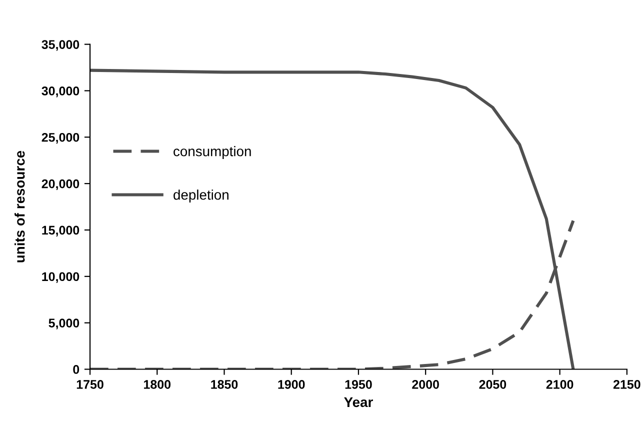 This screenshot has height=422, width=643. I want to click on x-tick-label: 1750, so click(90, 384).